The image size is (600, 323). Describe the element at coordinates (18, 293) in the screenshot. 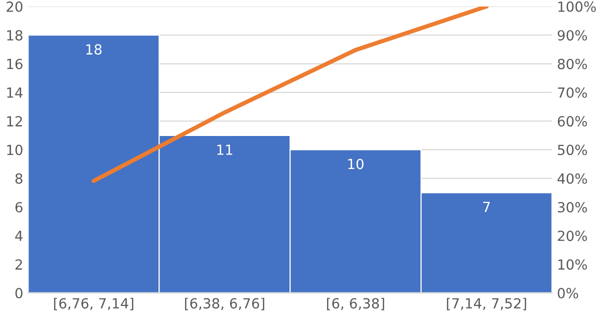

I see `y-tick-label: 0` at that location.